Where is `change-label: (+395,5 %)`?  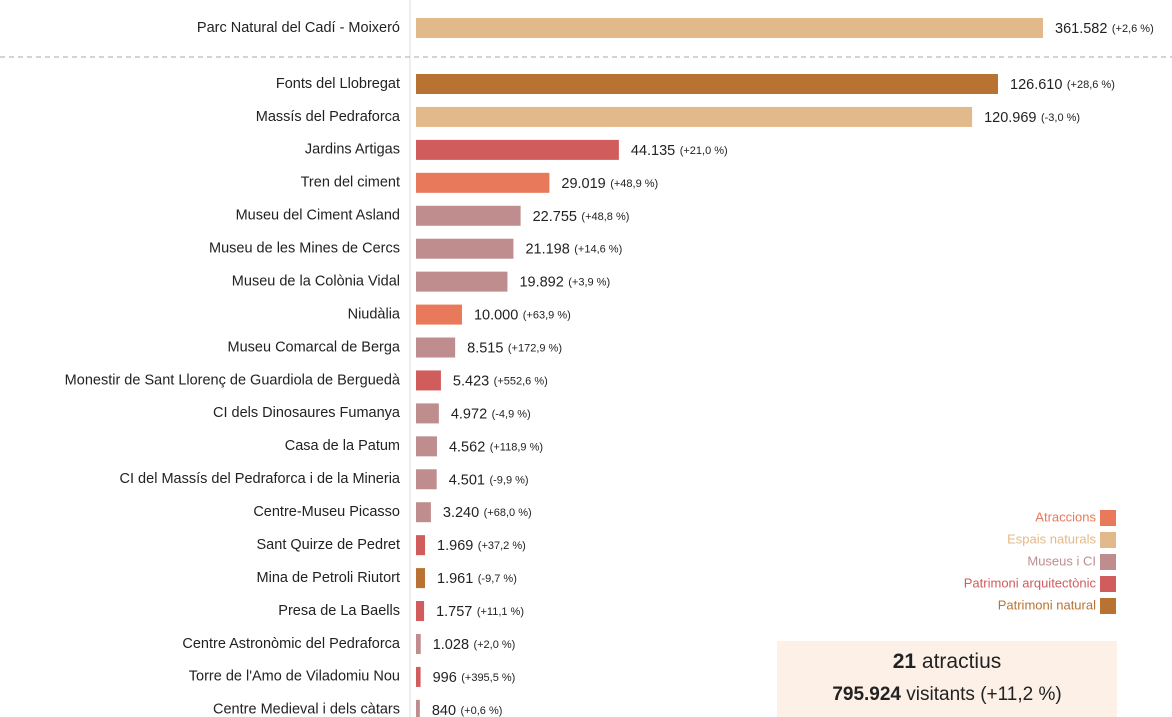
change-label: (+395,5 %) is located at coordinates (488, 678).